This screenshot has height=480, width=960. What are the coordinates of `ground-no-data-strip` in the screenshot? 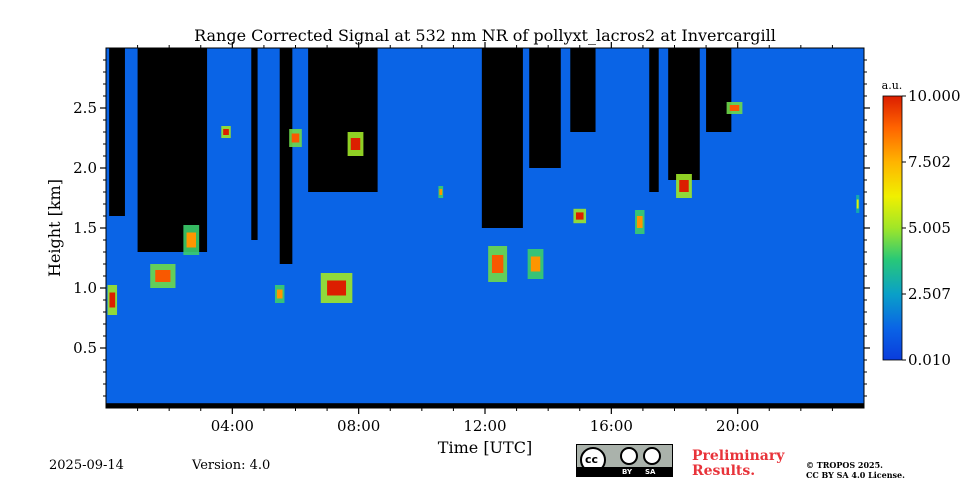 It's located at (485, 405).